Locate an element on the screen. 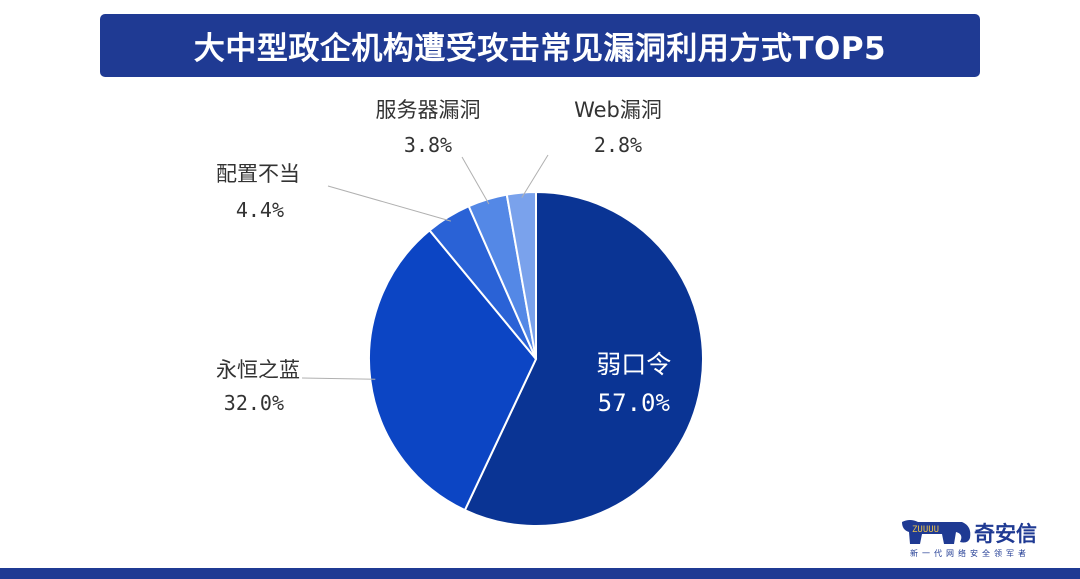 This screenshot has width=1080, height=579. slice-label-name: 永恒之蓝 is located at coordinates (258, 370).